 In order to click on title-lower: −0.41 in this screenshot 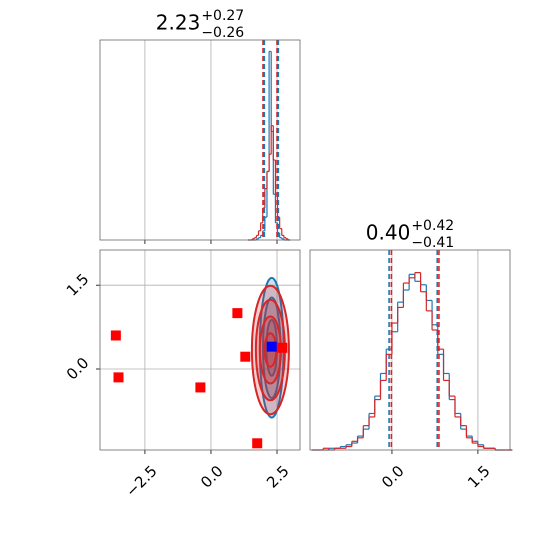, I will do `click(432, 243)`.